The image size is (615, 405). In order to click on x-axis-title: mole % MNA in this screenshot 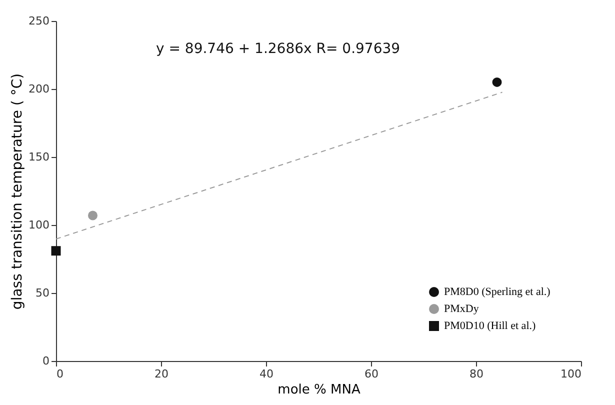, I will do `click(319, 390)`.